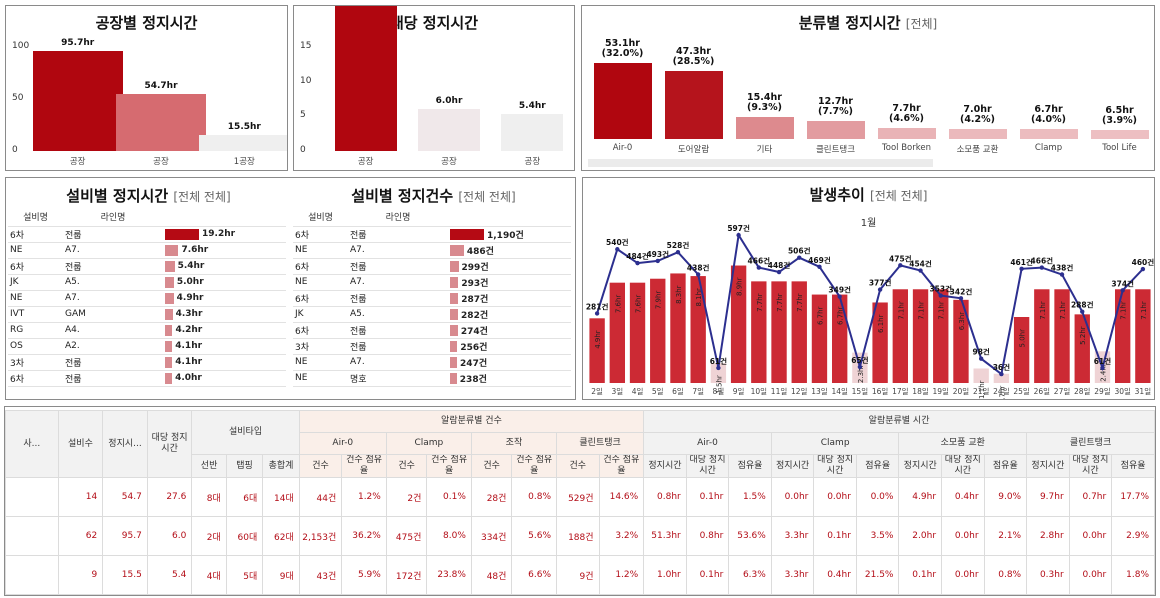  What do you see at coordinates (147, 346) in the screenshot?
I see `table-row: OS A2. 4.1hr` at bounding box center [147, 346].